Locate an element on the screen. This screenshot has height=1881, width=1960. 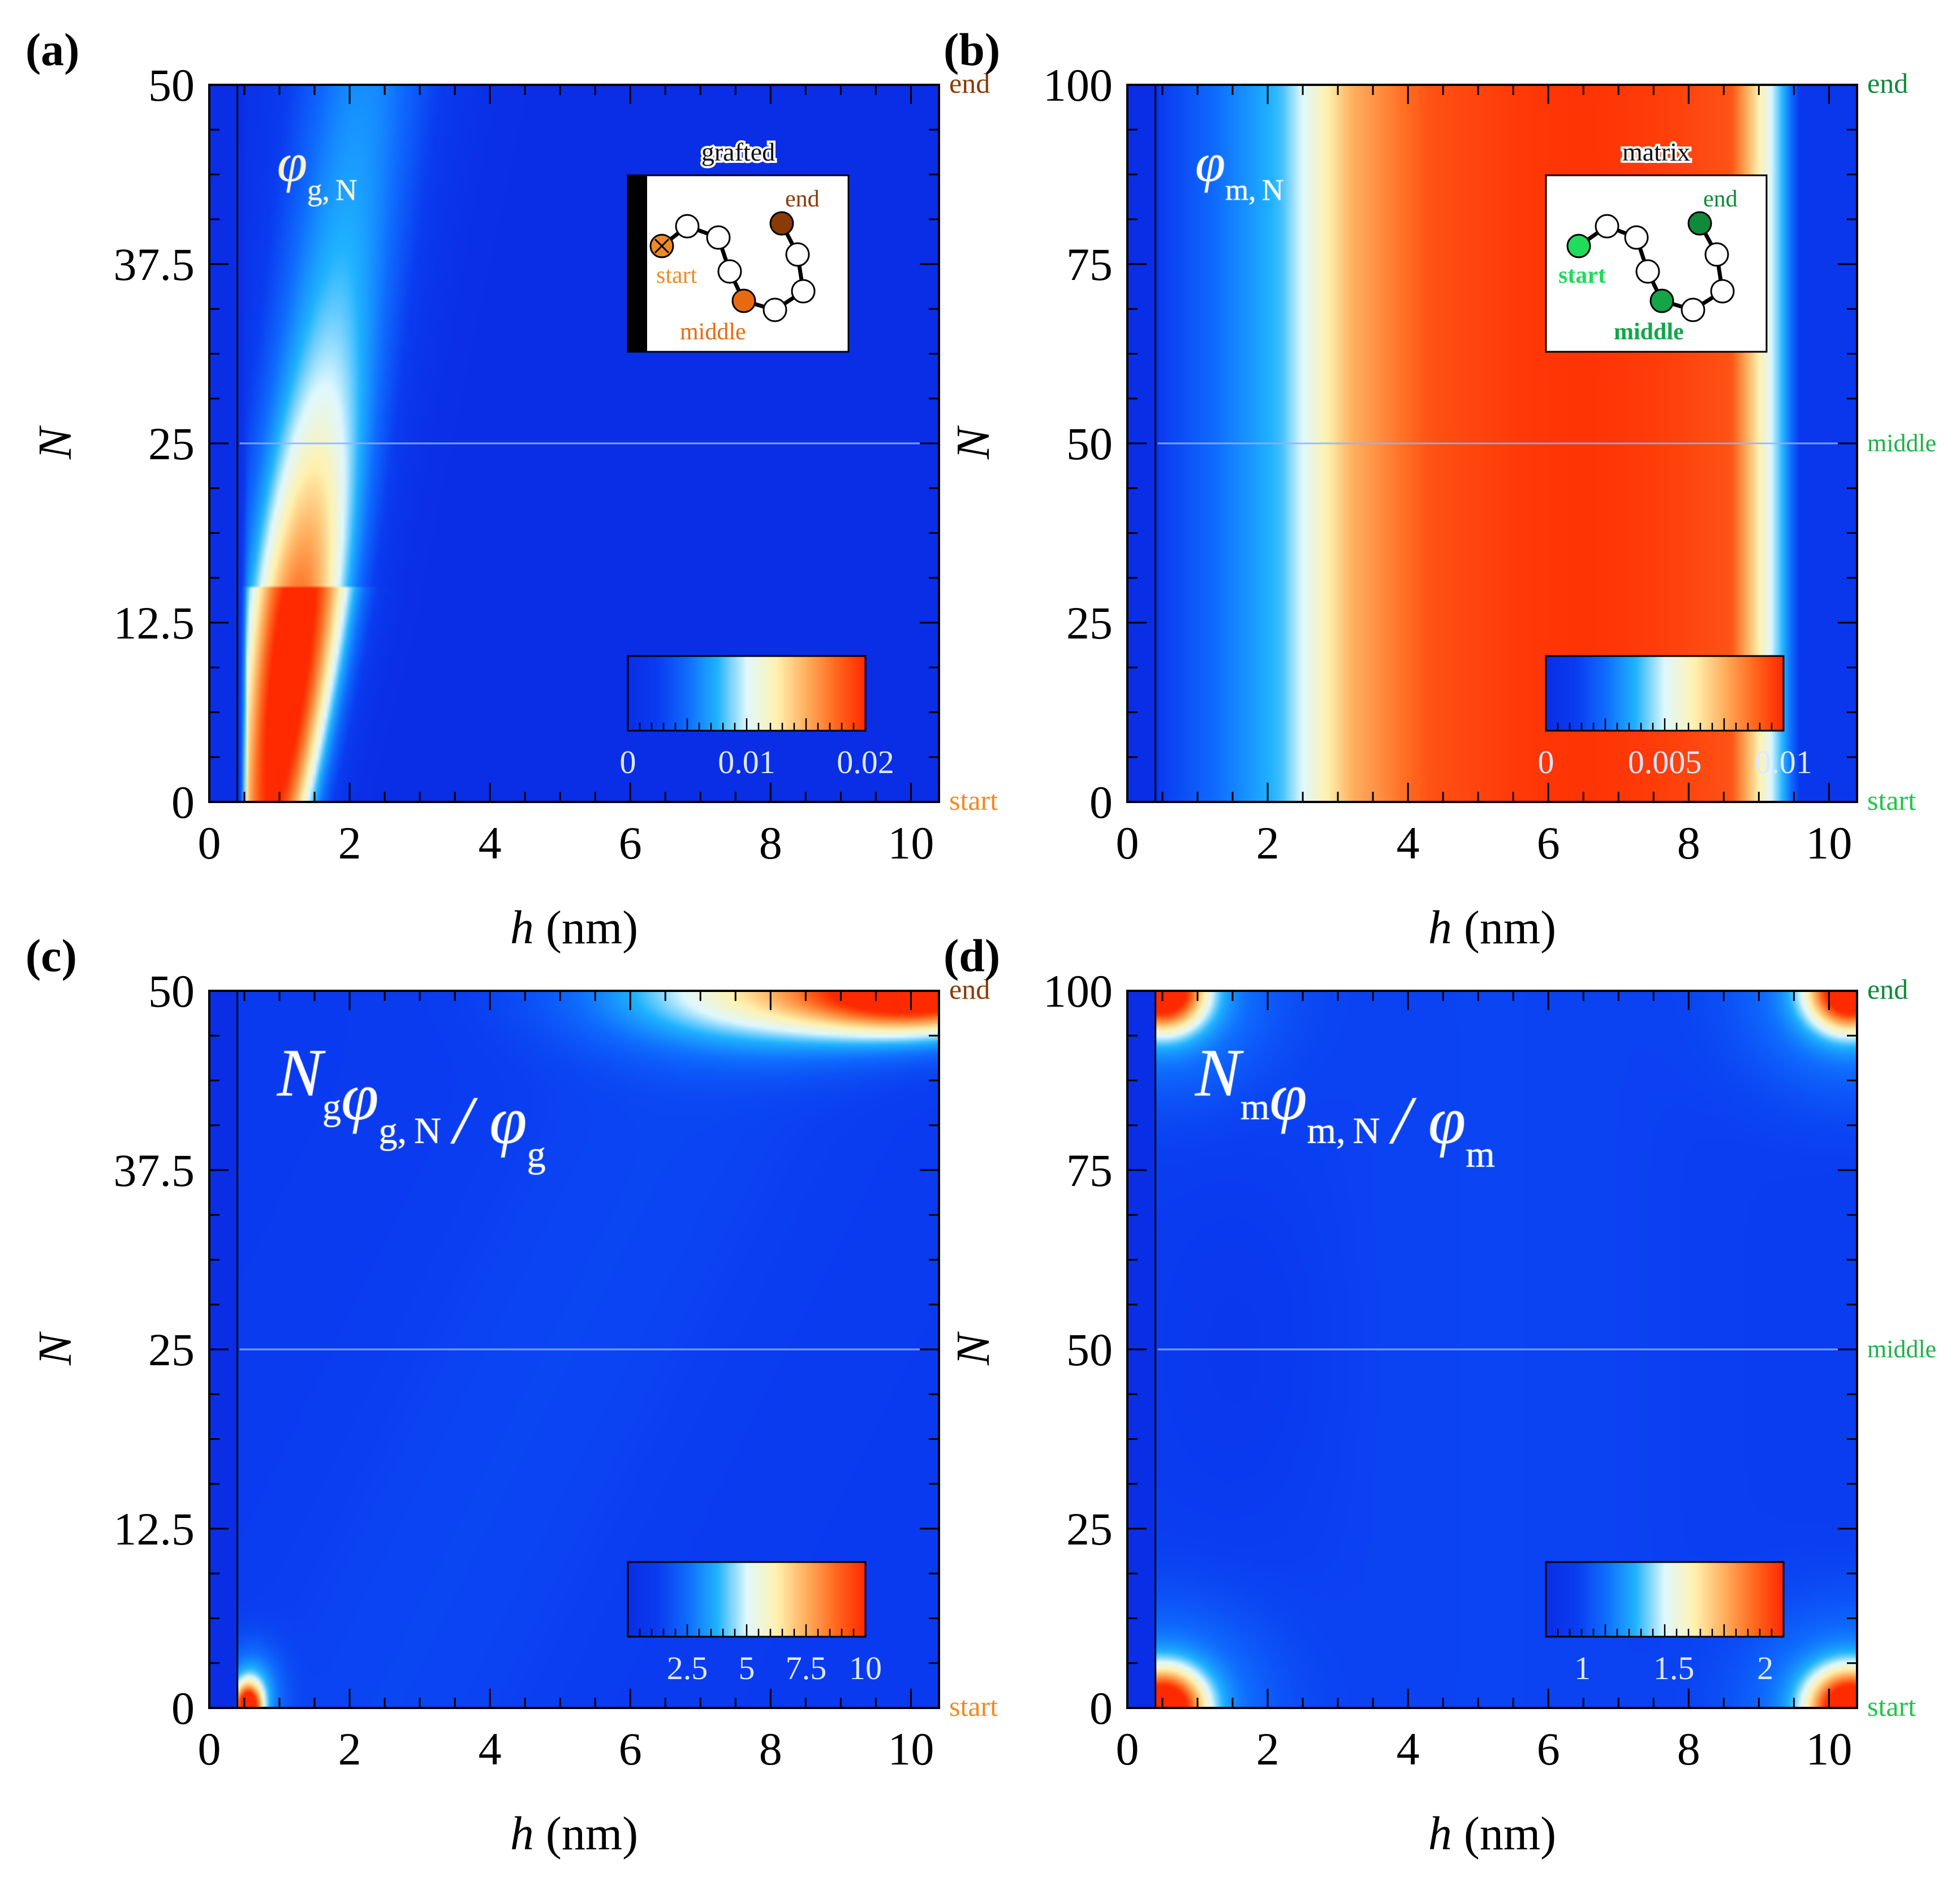
panel-title: φm, N is located at coordinates (1239, 169).